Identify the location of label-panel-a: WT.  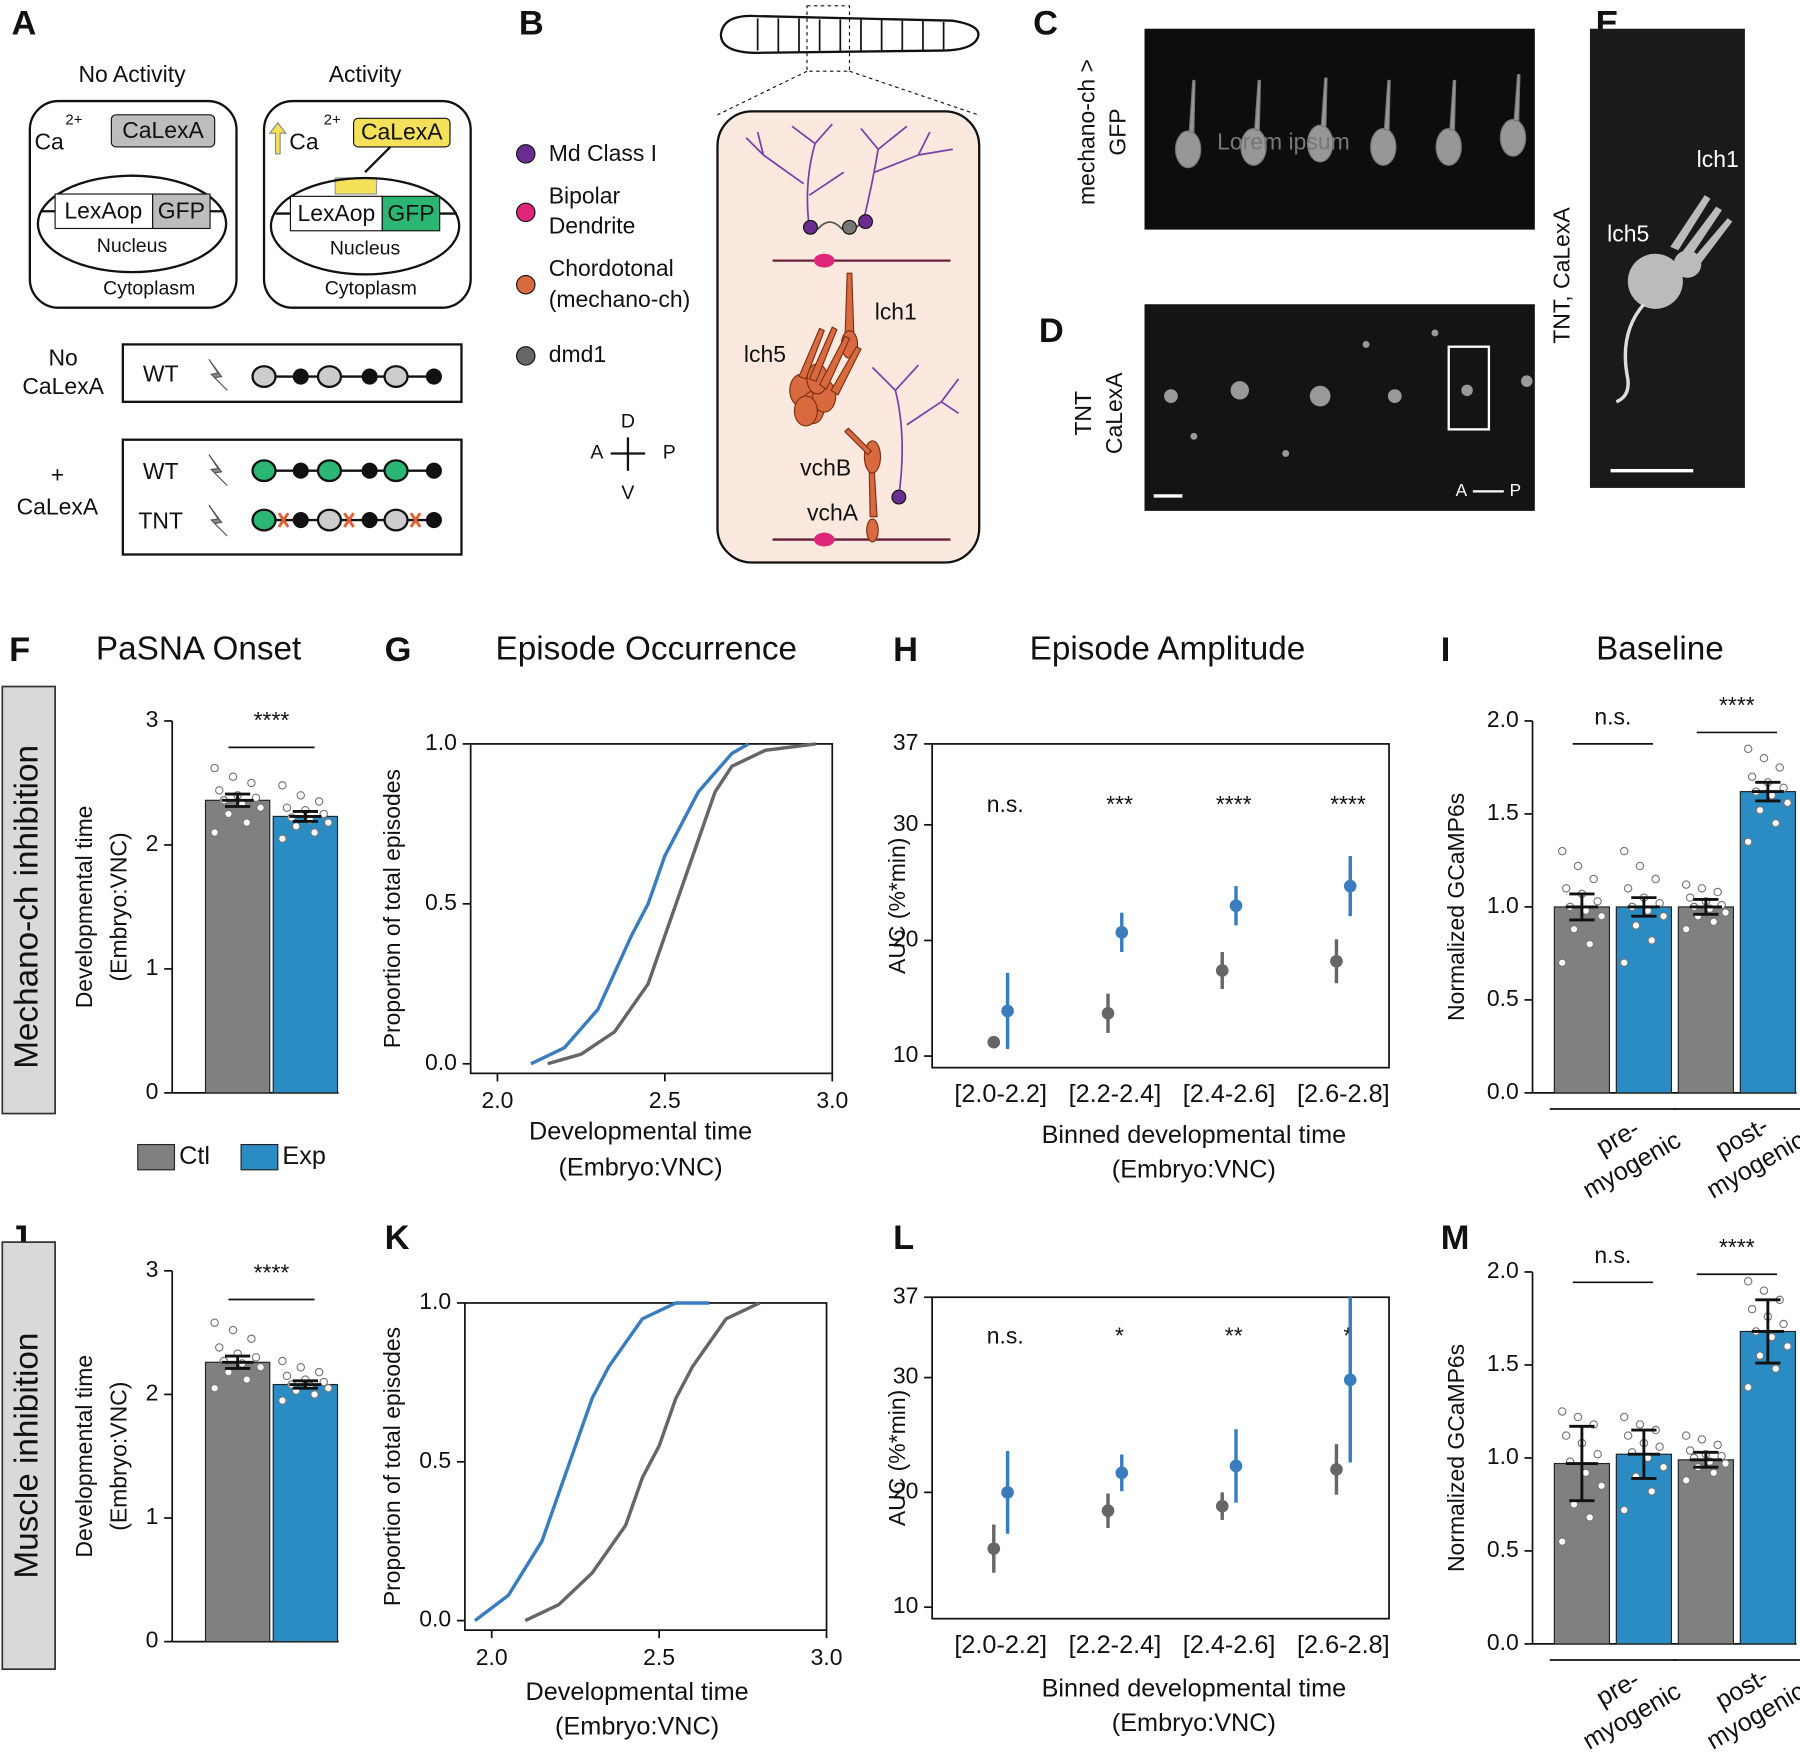
(161, 373).